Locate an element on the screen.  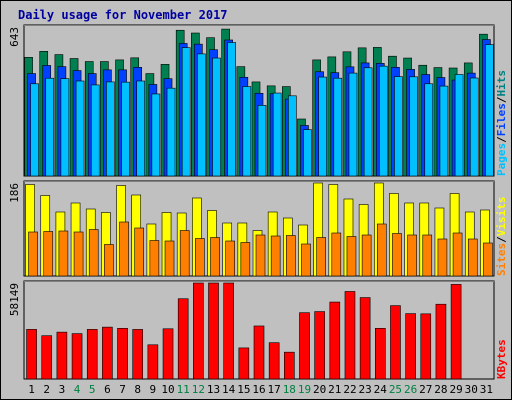
x-tick-label-day-18: 18 is located at coordinates (289, 389).